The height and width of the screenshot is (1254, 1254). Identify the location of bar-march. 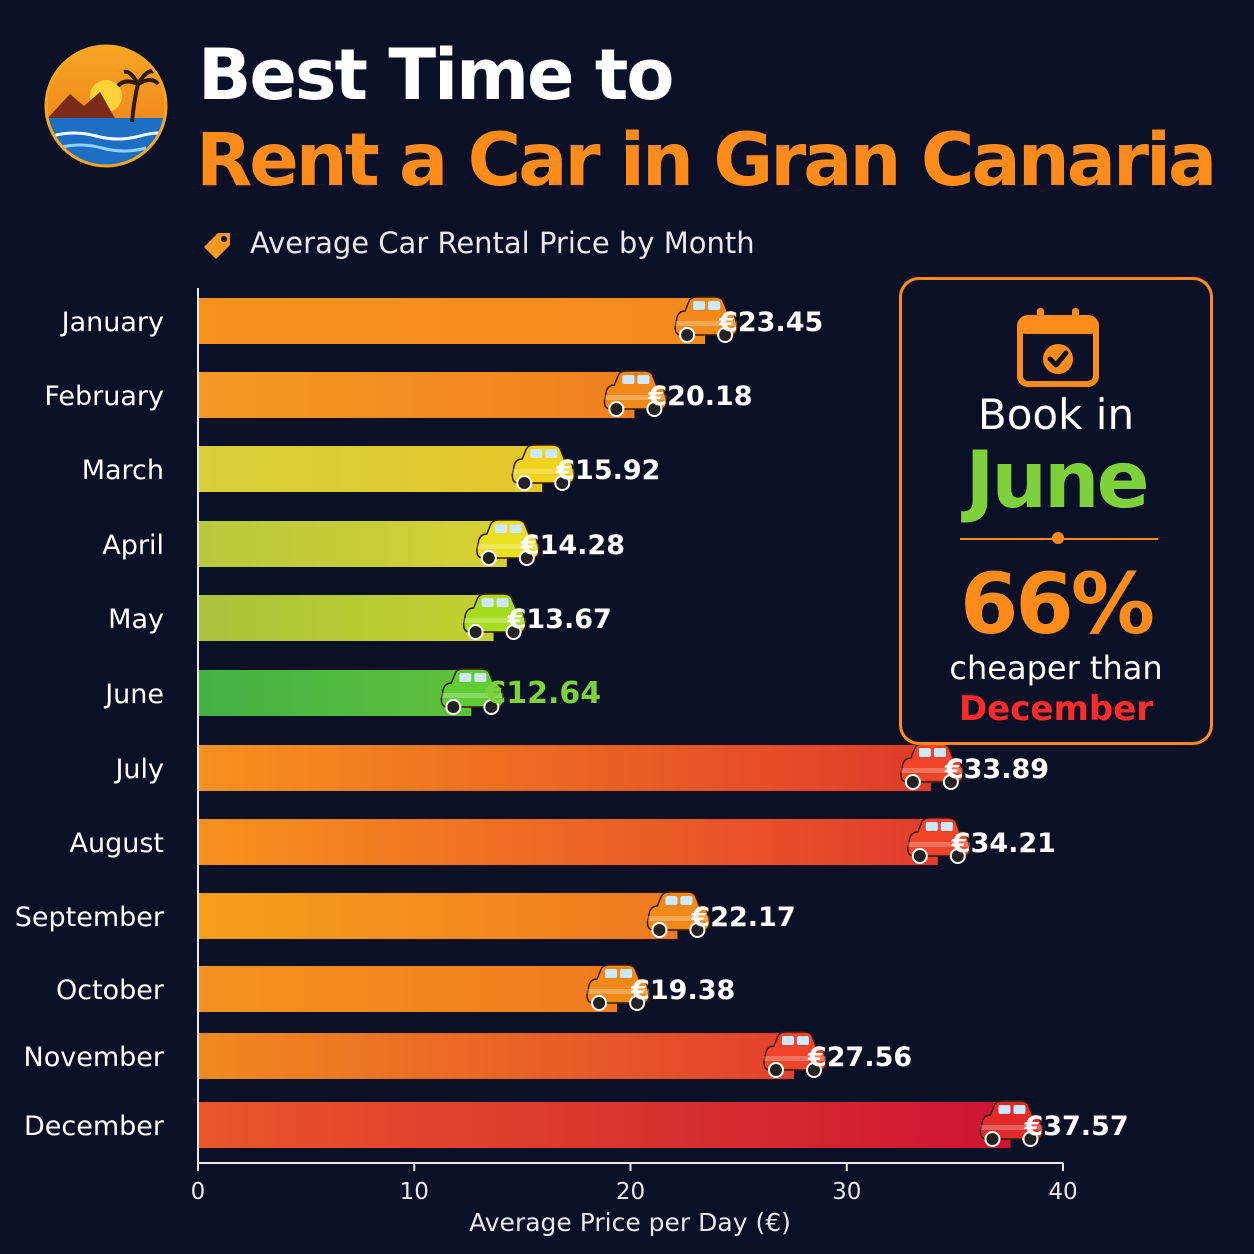
(370, 469).